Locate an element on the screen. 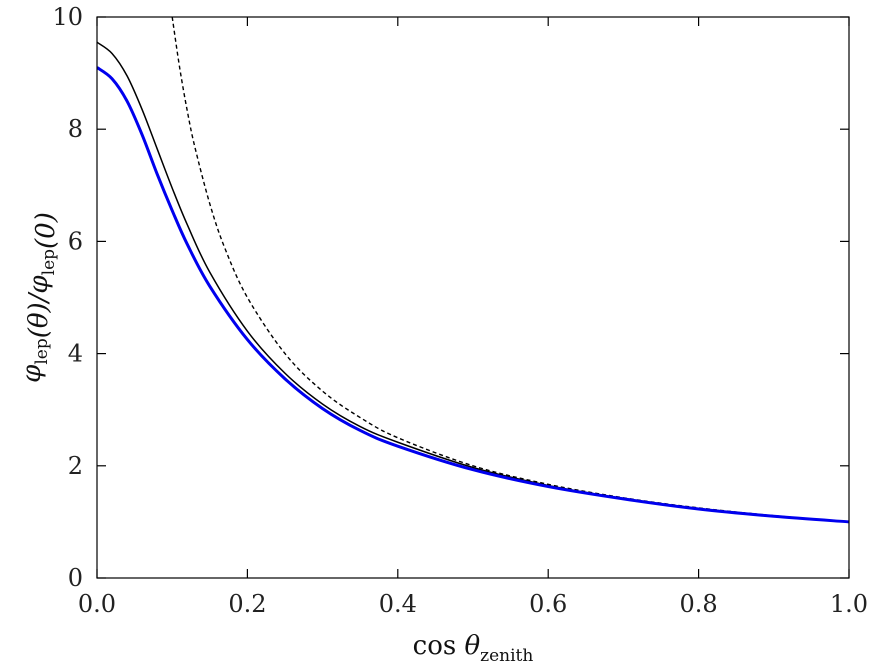 This screenshot has height=662, width=872. x-tick-label: 0.8 is located at coordinates (699, 604).